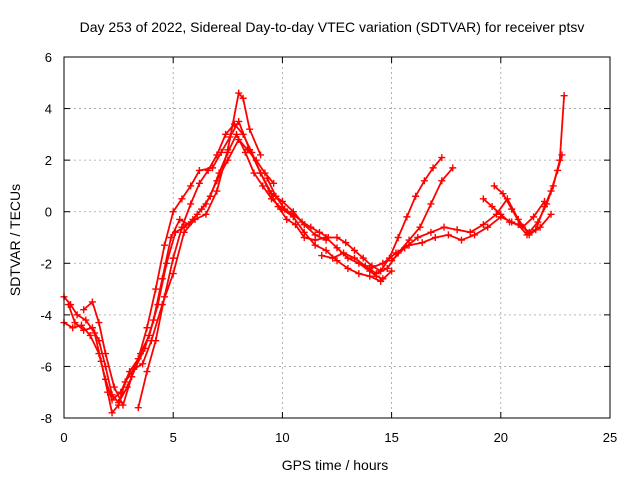  I want to click on x-tick-label: 25, so click(610, 437).